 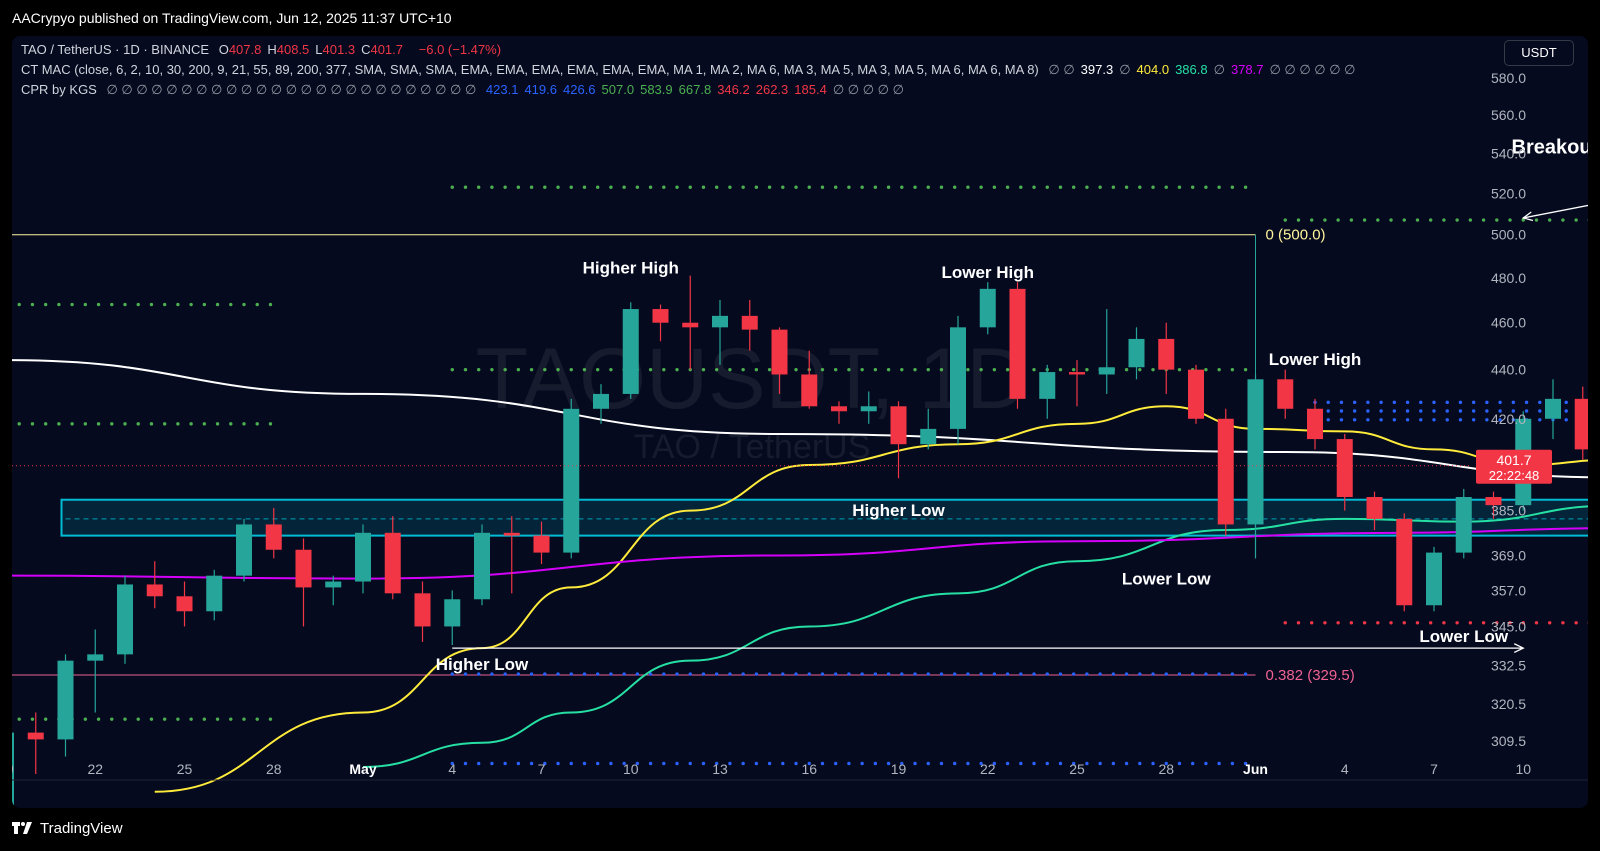 I want to click on support-zone, so click(x=825, y=518).